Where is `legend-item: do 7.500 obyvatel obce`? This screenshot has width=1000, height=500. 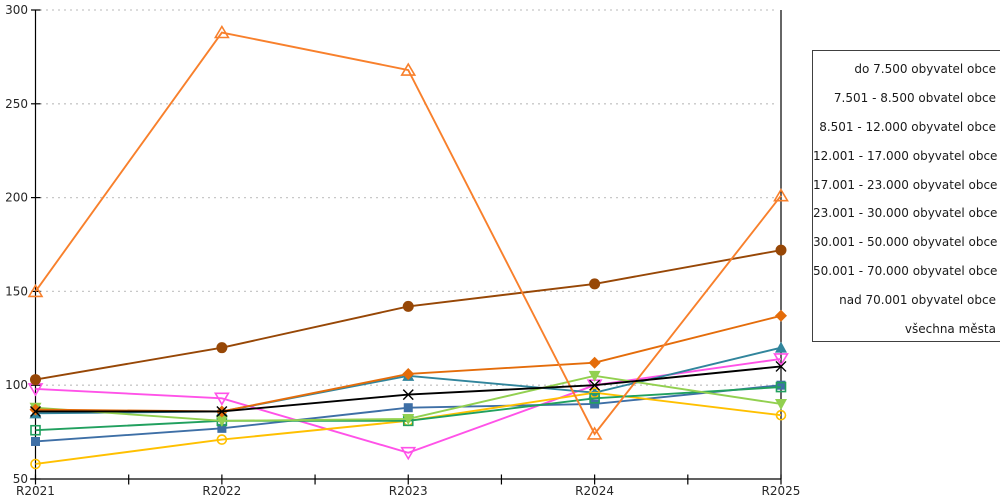 legend-item: do 7.500 obyvatel obce is located at coordinates (925, 69).